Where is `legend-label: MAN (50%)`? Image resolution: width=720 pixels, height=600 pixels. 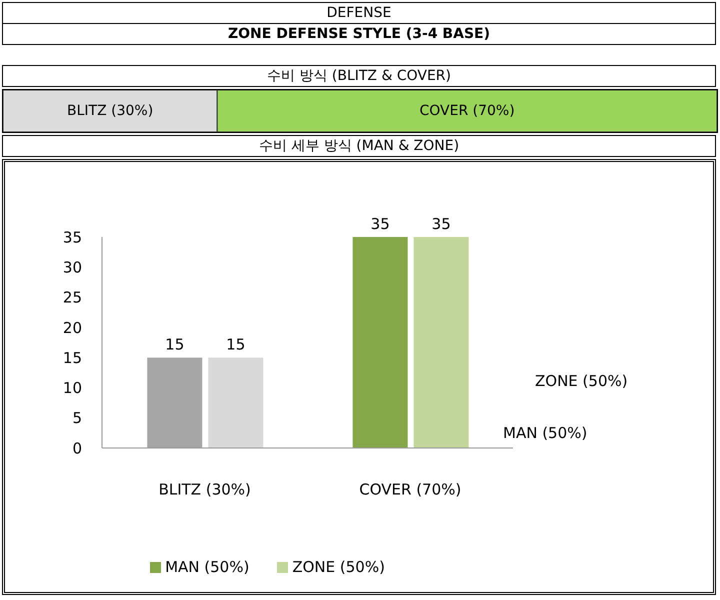 legend-label: MAN (50%) is located at coordinates (207, 567).